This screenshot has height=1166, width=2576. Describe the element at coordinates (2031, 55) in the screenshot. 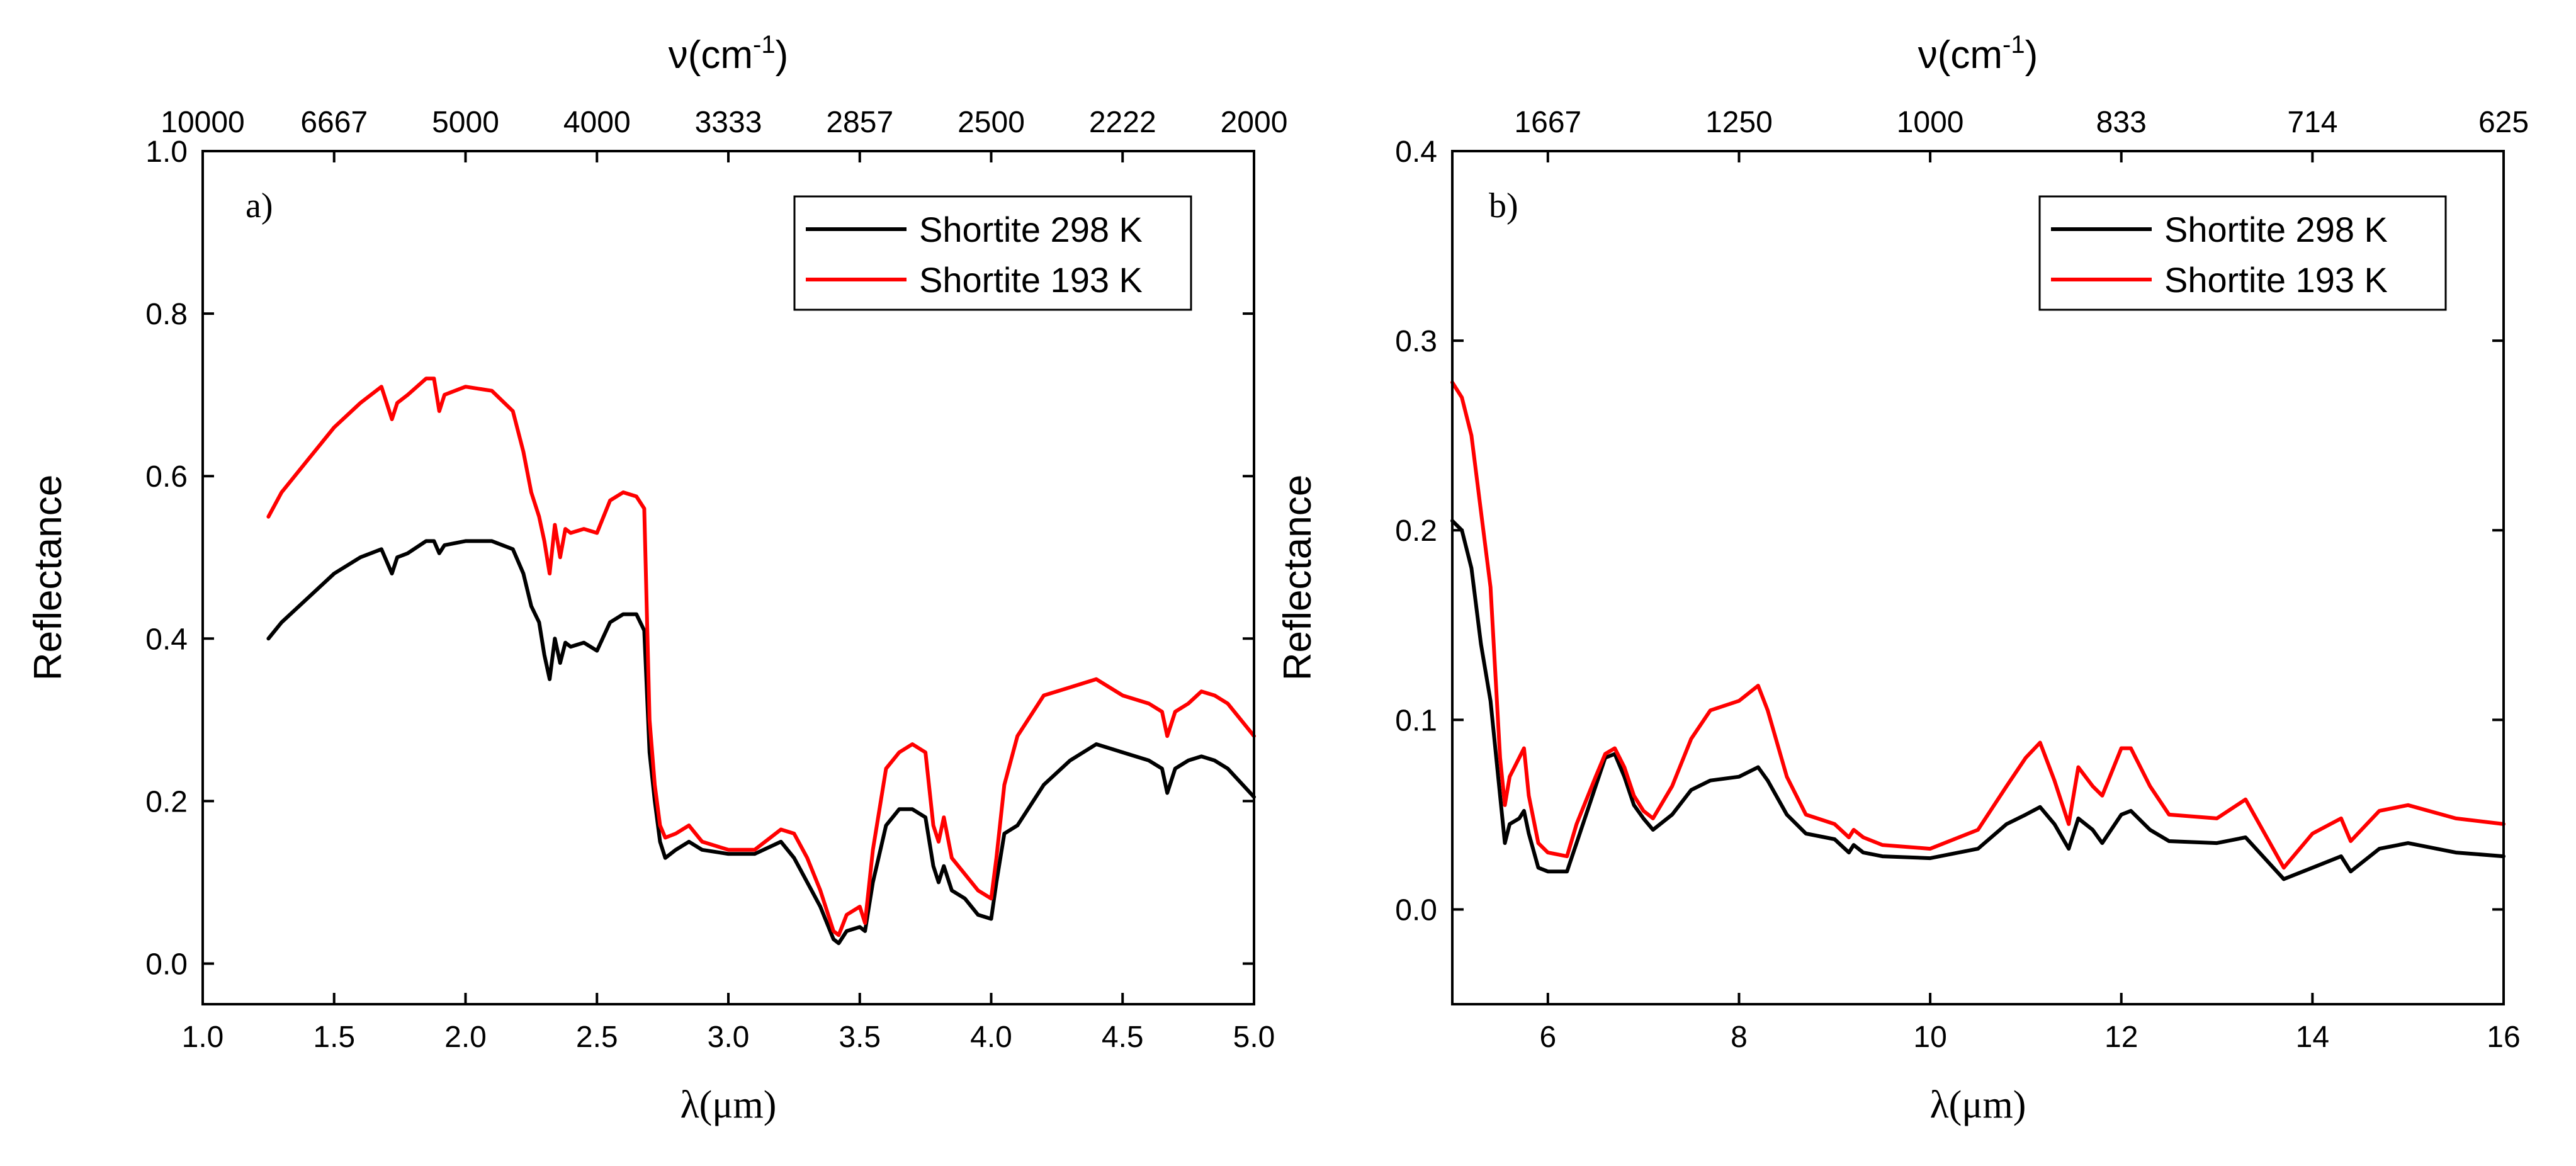

I see `panel-b-top-axis-title-close: )` at that location.